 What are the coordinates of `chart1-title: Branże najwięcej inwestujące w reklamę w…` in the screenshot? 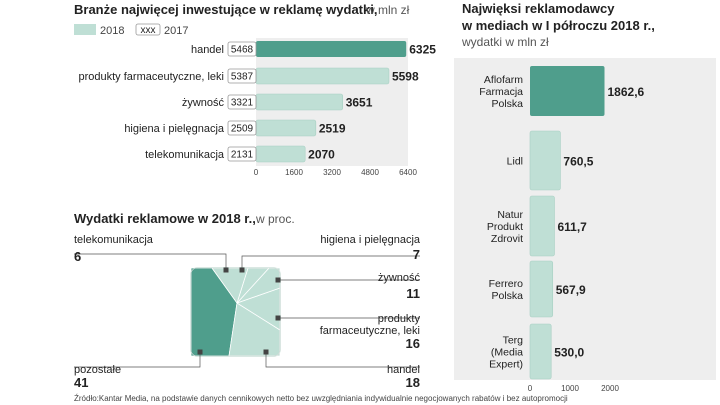 It's located at (225, 9).